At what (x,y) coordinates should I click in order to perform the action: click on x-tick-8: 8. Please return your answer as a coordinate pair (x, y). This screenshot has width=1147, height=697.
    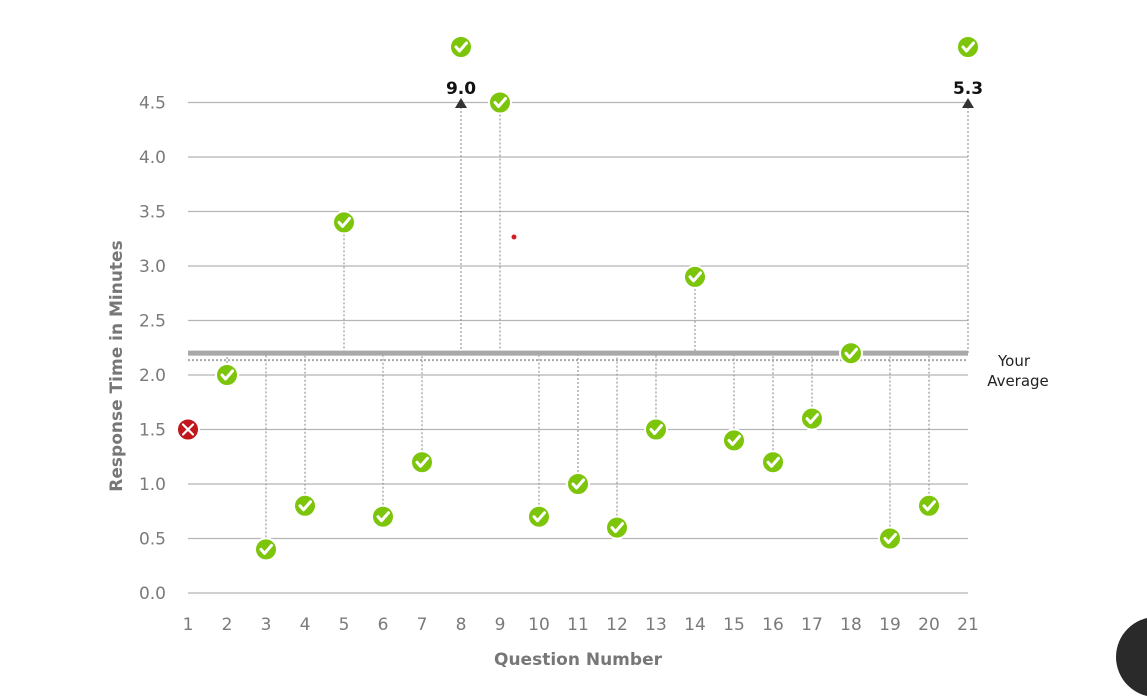
    Looking at the image, I should click on (461, 625).